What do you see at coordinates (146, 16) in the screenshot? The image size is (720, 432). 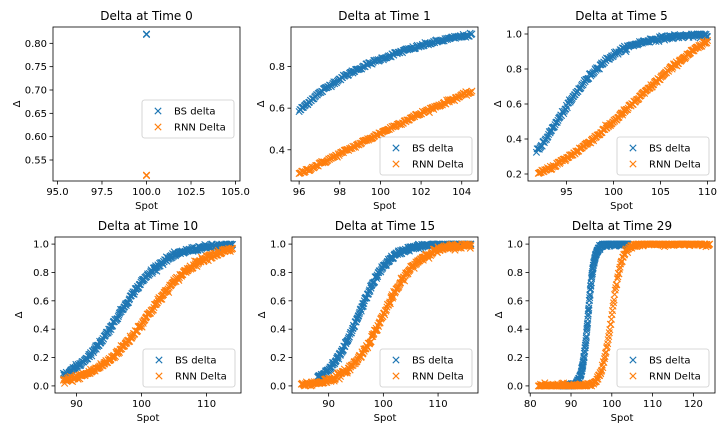 I see `chart-title: Delta at Time 0` at bounding box center [146, 16].